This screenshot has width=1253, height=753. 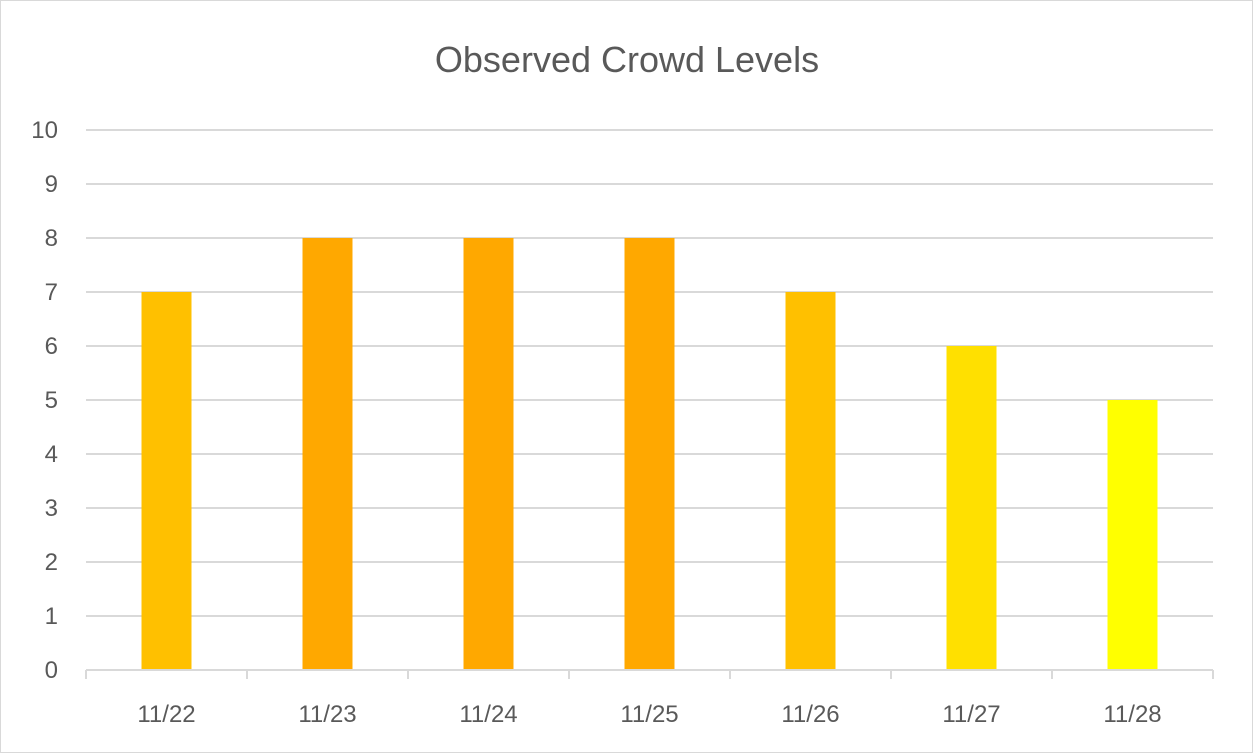 I want to click on y-tick-label: 0, so click(x=51, y=670).